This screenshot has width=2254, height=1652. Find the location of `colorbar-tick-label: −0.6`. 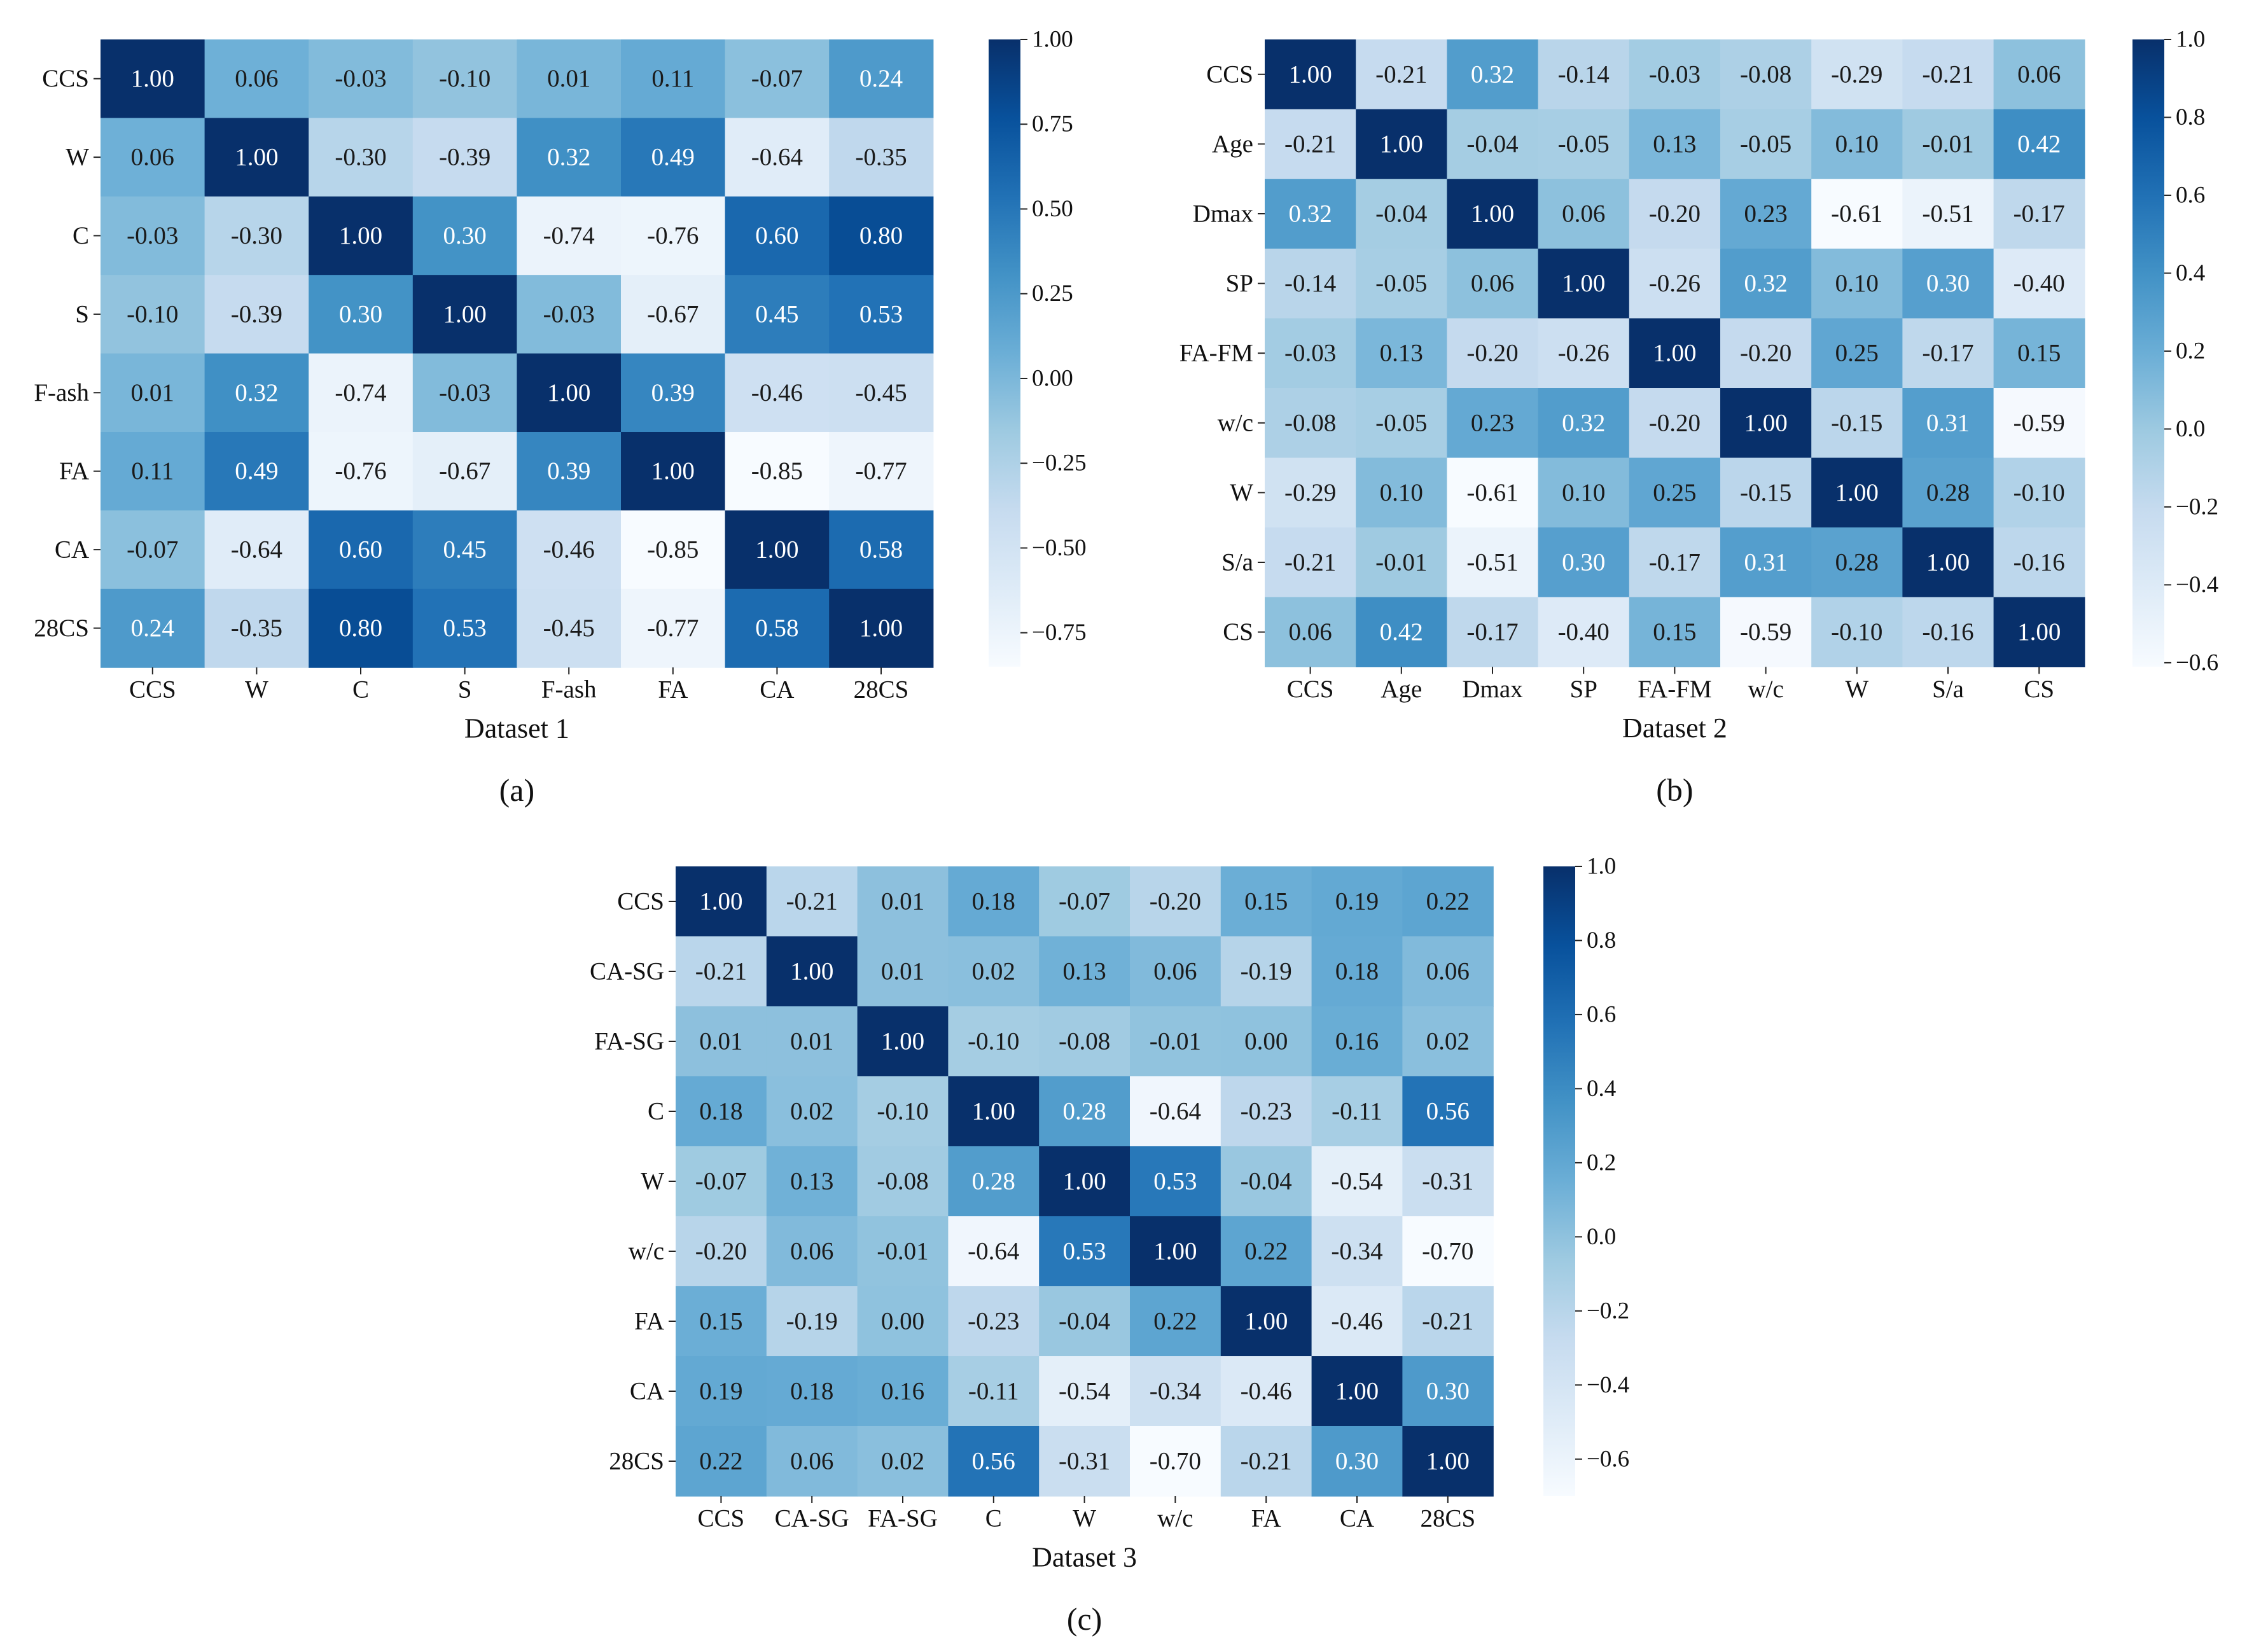

colorbar-tick-label: −0.6 is located at coordinates (2197, 662).